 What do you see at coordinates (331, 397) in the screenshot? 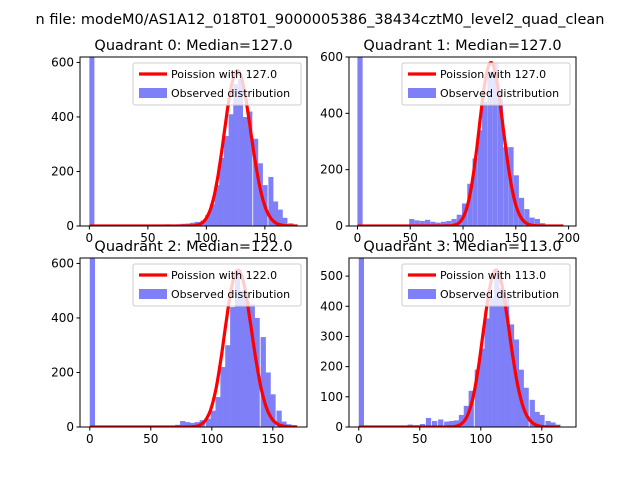
I see `y-tick-label: 100` at bounding box center [331, 397].